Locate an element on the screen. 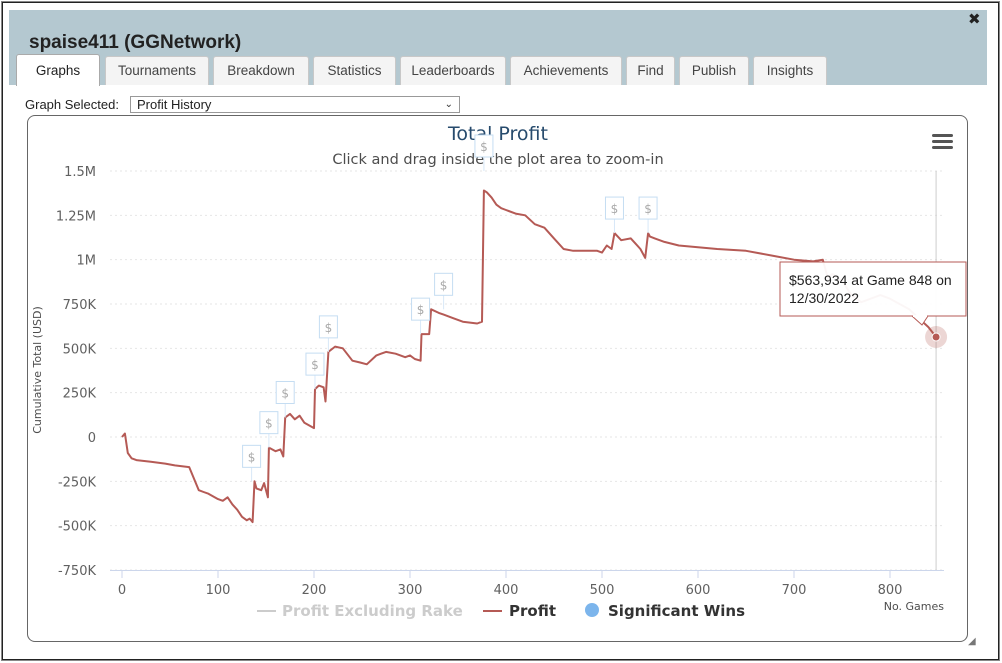 The image size is (1002, 663). tooltip-text-line2: 12/30/2022 is located at coordinates (824, 298).